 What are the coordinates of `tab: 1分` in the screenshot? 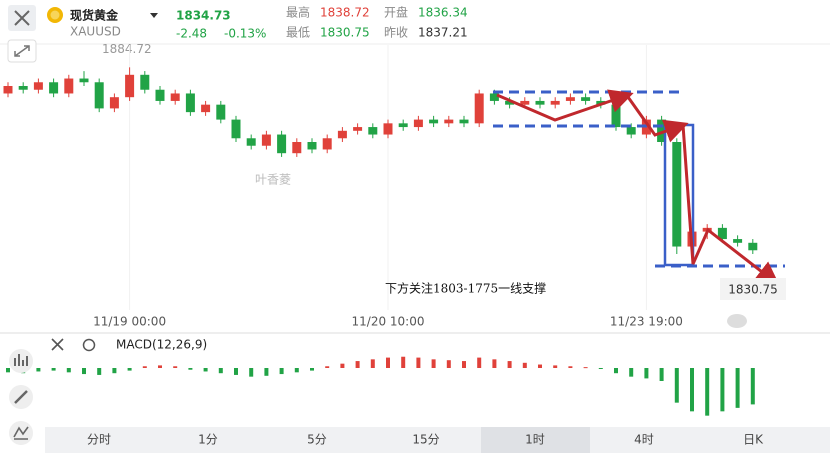 It's located at (208, 440).